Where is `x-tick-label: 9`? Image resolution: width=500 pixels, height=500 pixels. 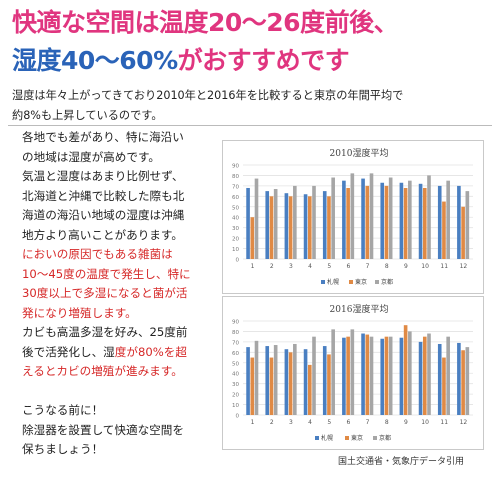
x-tick-label: 9 is located at coordinates (406, 266).